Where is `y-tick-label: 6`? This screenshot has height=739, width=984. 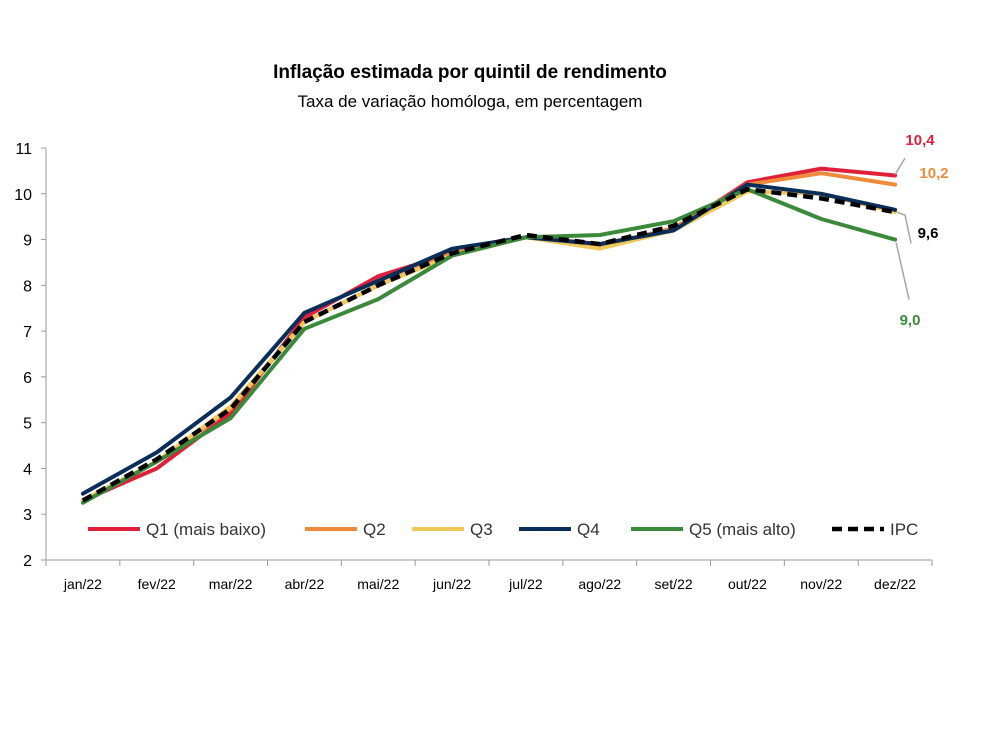
y-tick-label: 6 is located at coordinates (27, 378).